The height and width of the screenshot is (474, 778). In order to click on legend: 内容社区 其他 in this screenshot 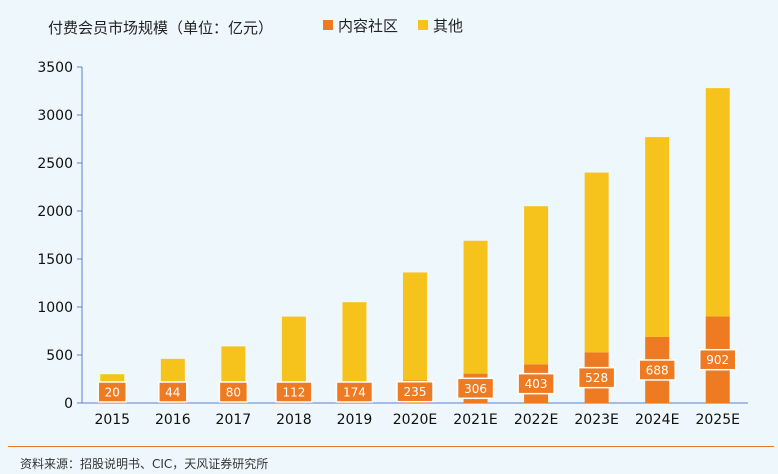, I will do `click(393, 26)`.